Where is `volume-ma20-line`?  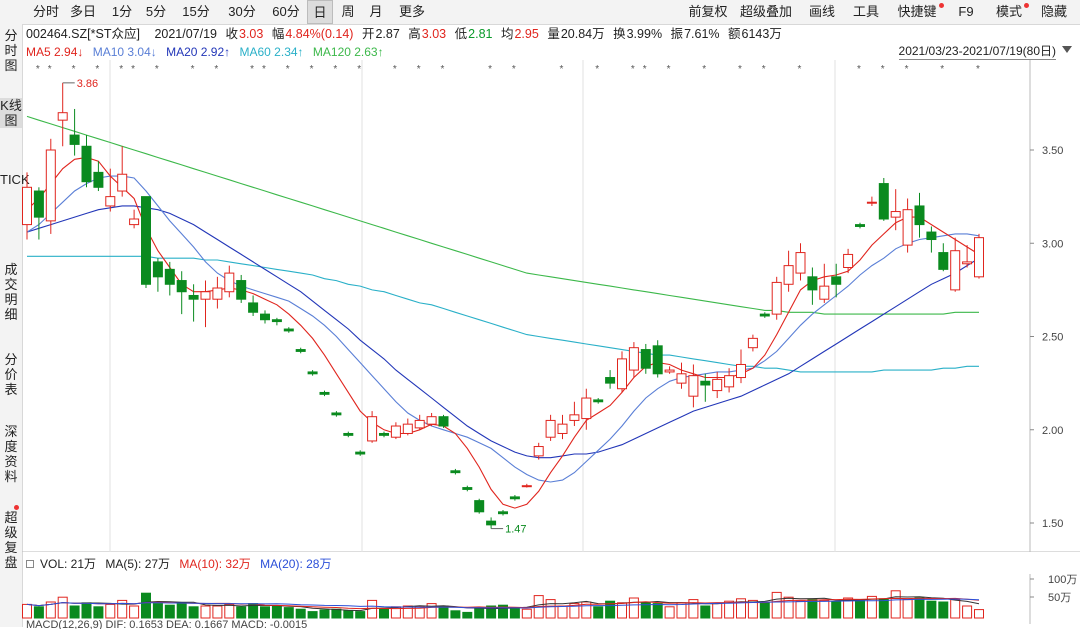 volume-ma20-line is located at coordinates (503, 603).